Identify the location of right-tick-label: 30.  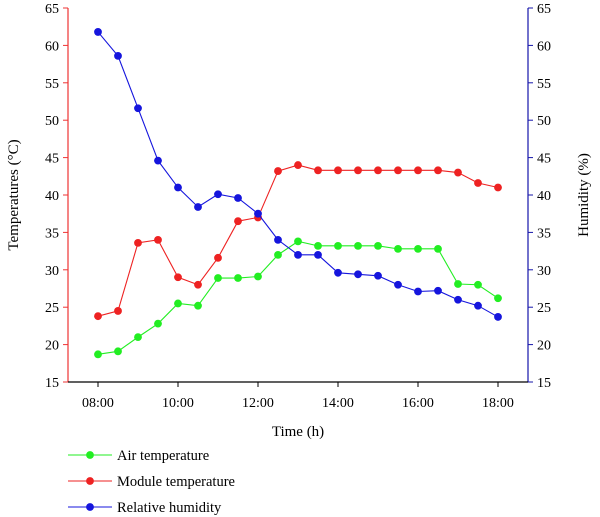
(544, 271).